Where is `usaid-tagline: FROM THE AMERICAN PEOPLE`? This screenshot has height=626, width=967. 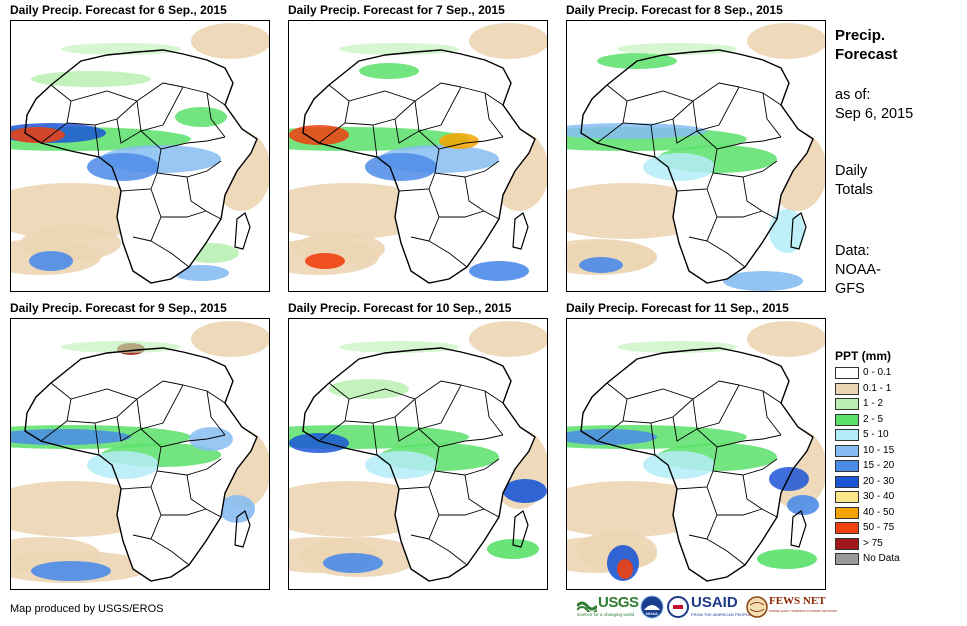
usaid-tagline: FROM THE AMERICAN PEOPLE is located at coordinates (721, 614).